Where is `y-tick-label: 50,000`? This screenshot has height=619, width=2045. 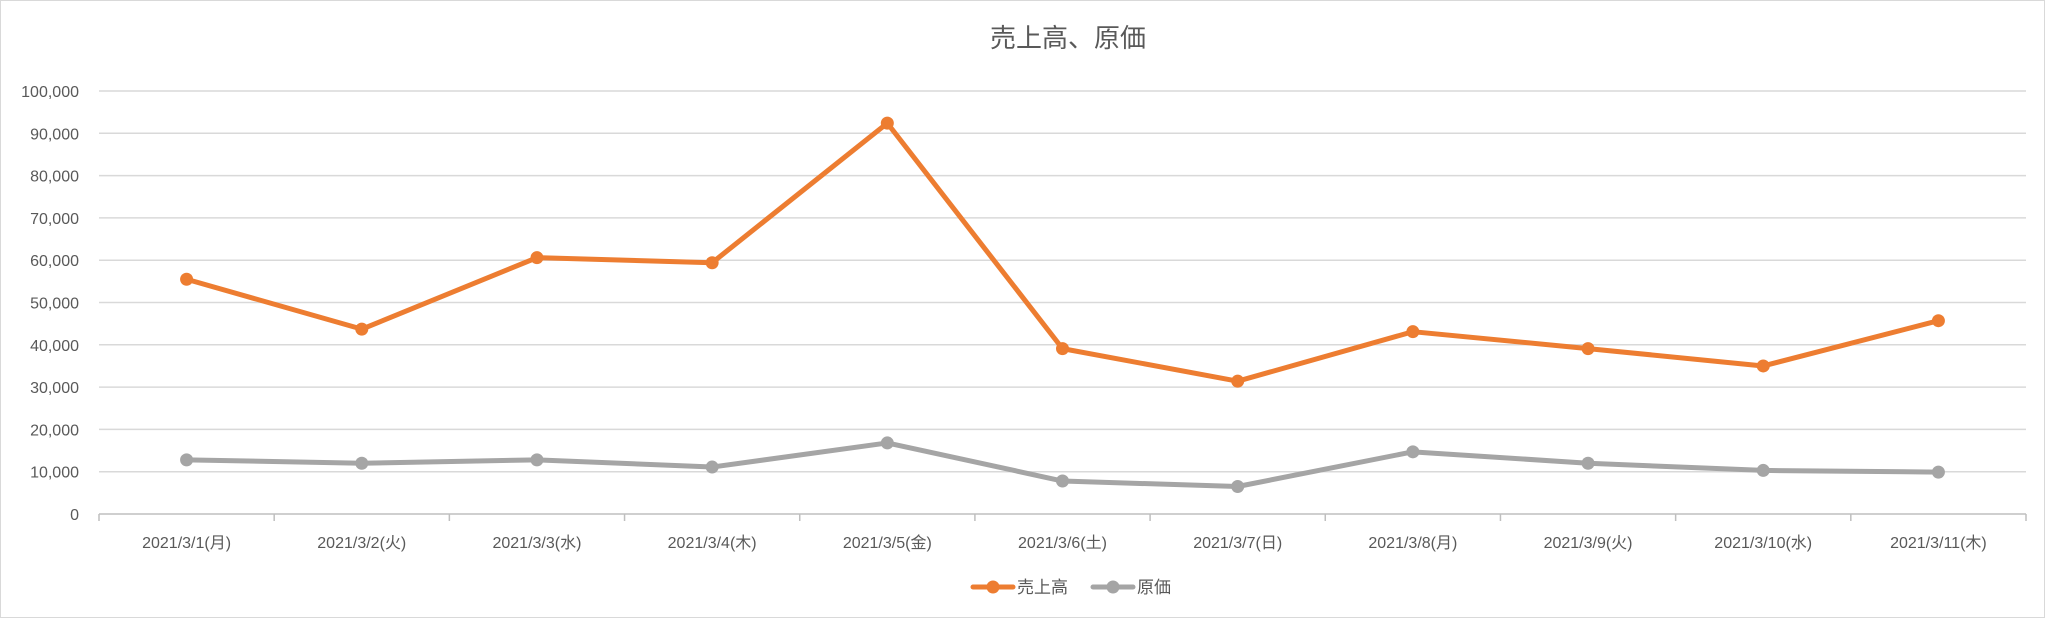 y-tick-label: 50,000 is located at coordinates (54, 304).